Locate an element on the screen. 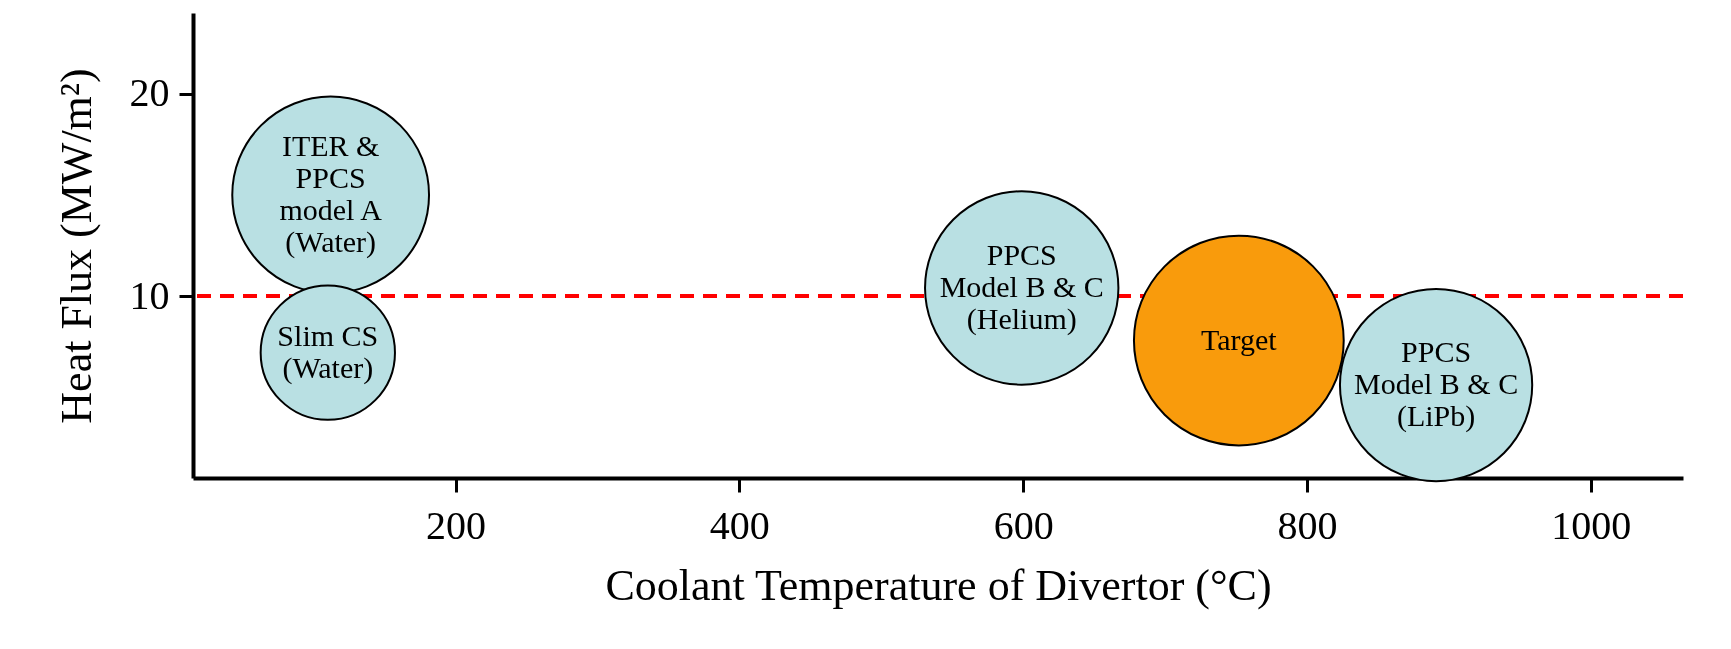 The image size is (1731, 649). x-tick-label: 400 is located at coordinates (739, 525).